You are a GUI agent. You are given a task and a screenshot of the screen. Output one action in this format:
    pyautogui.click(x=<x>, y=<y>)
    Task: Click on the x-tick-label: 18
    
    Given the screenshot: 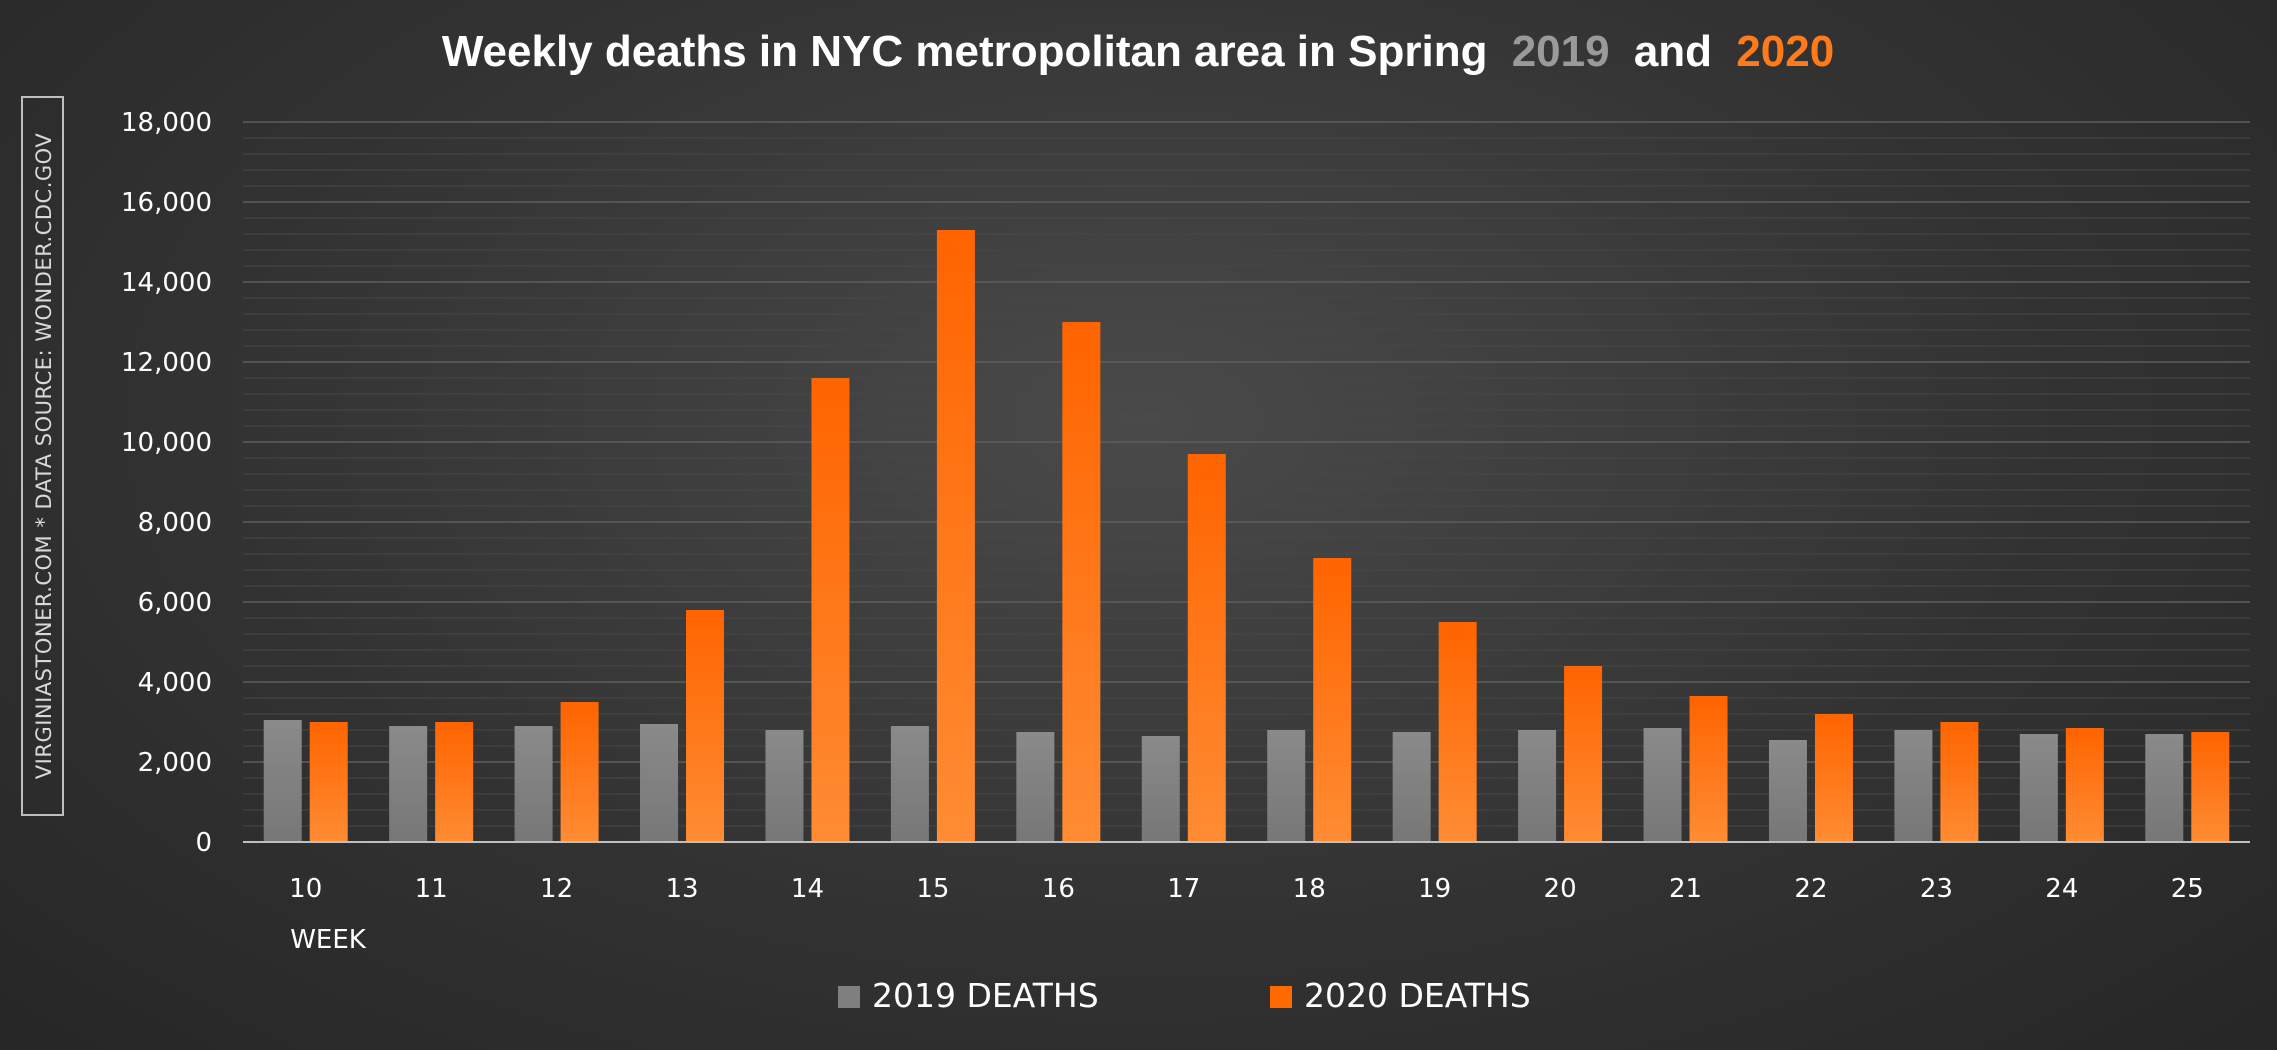 What is the action you would take?
    pyautogui.click(x=1309, y=889)
    